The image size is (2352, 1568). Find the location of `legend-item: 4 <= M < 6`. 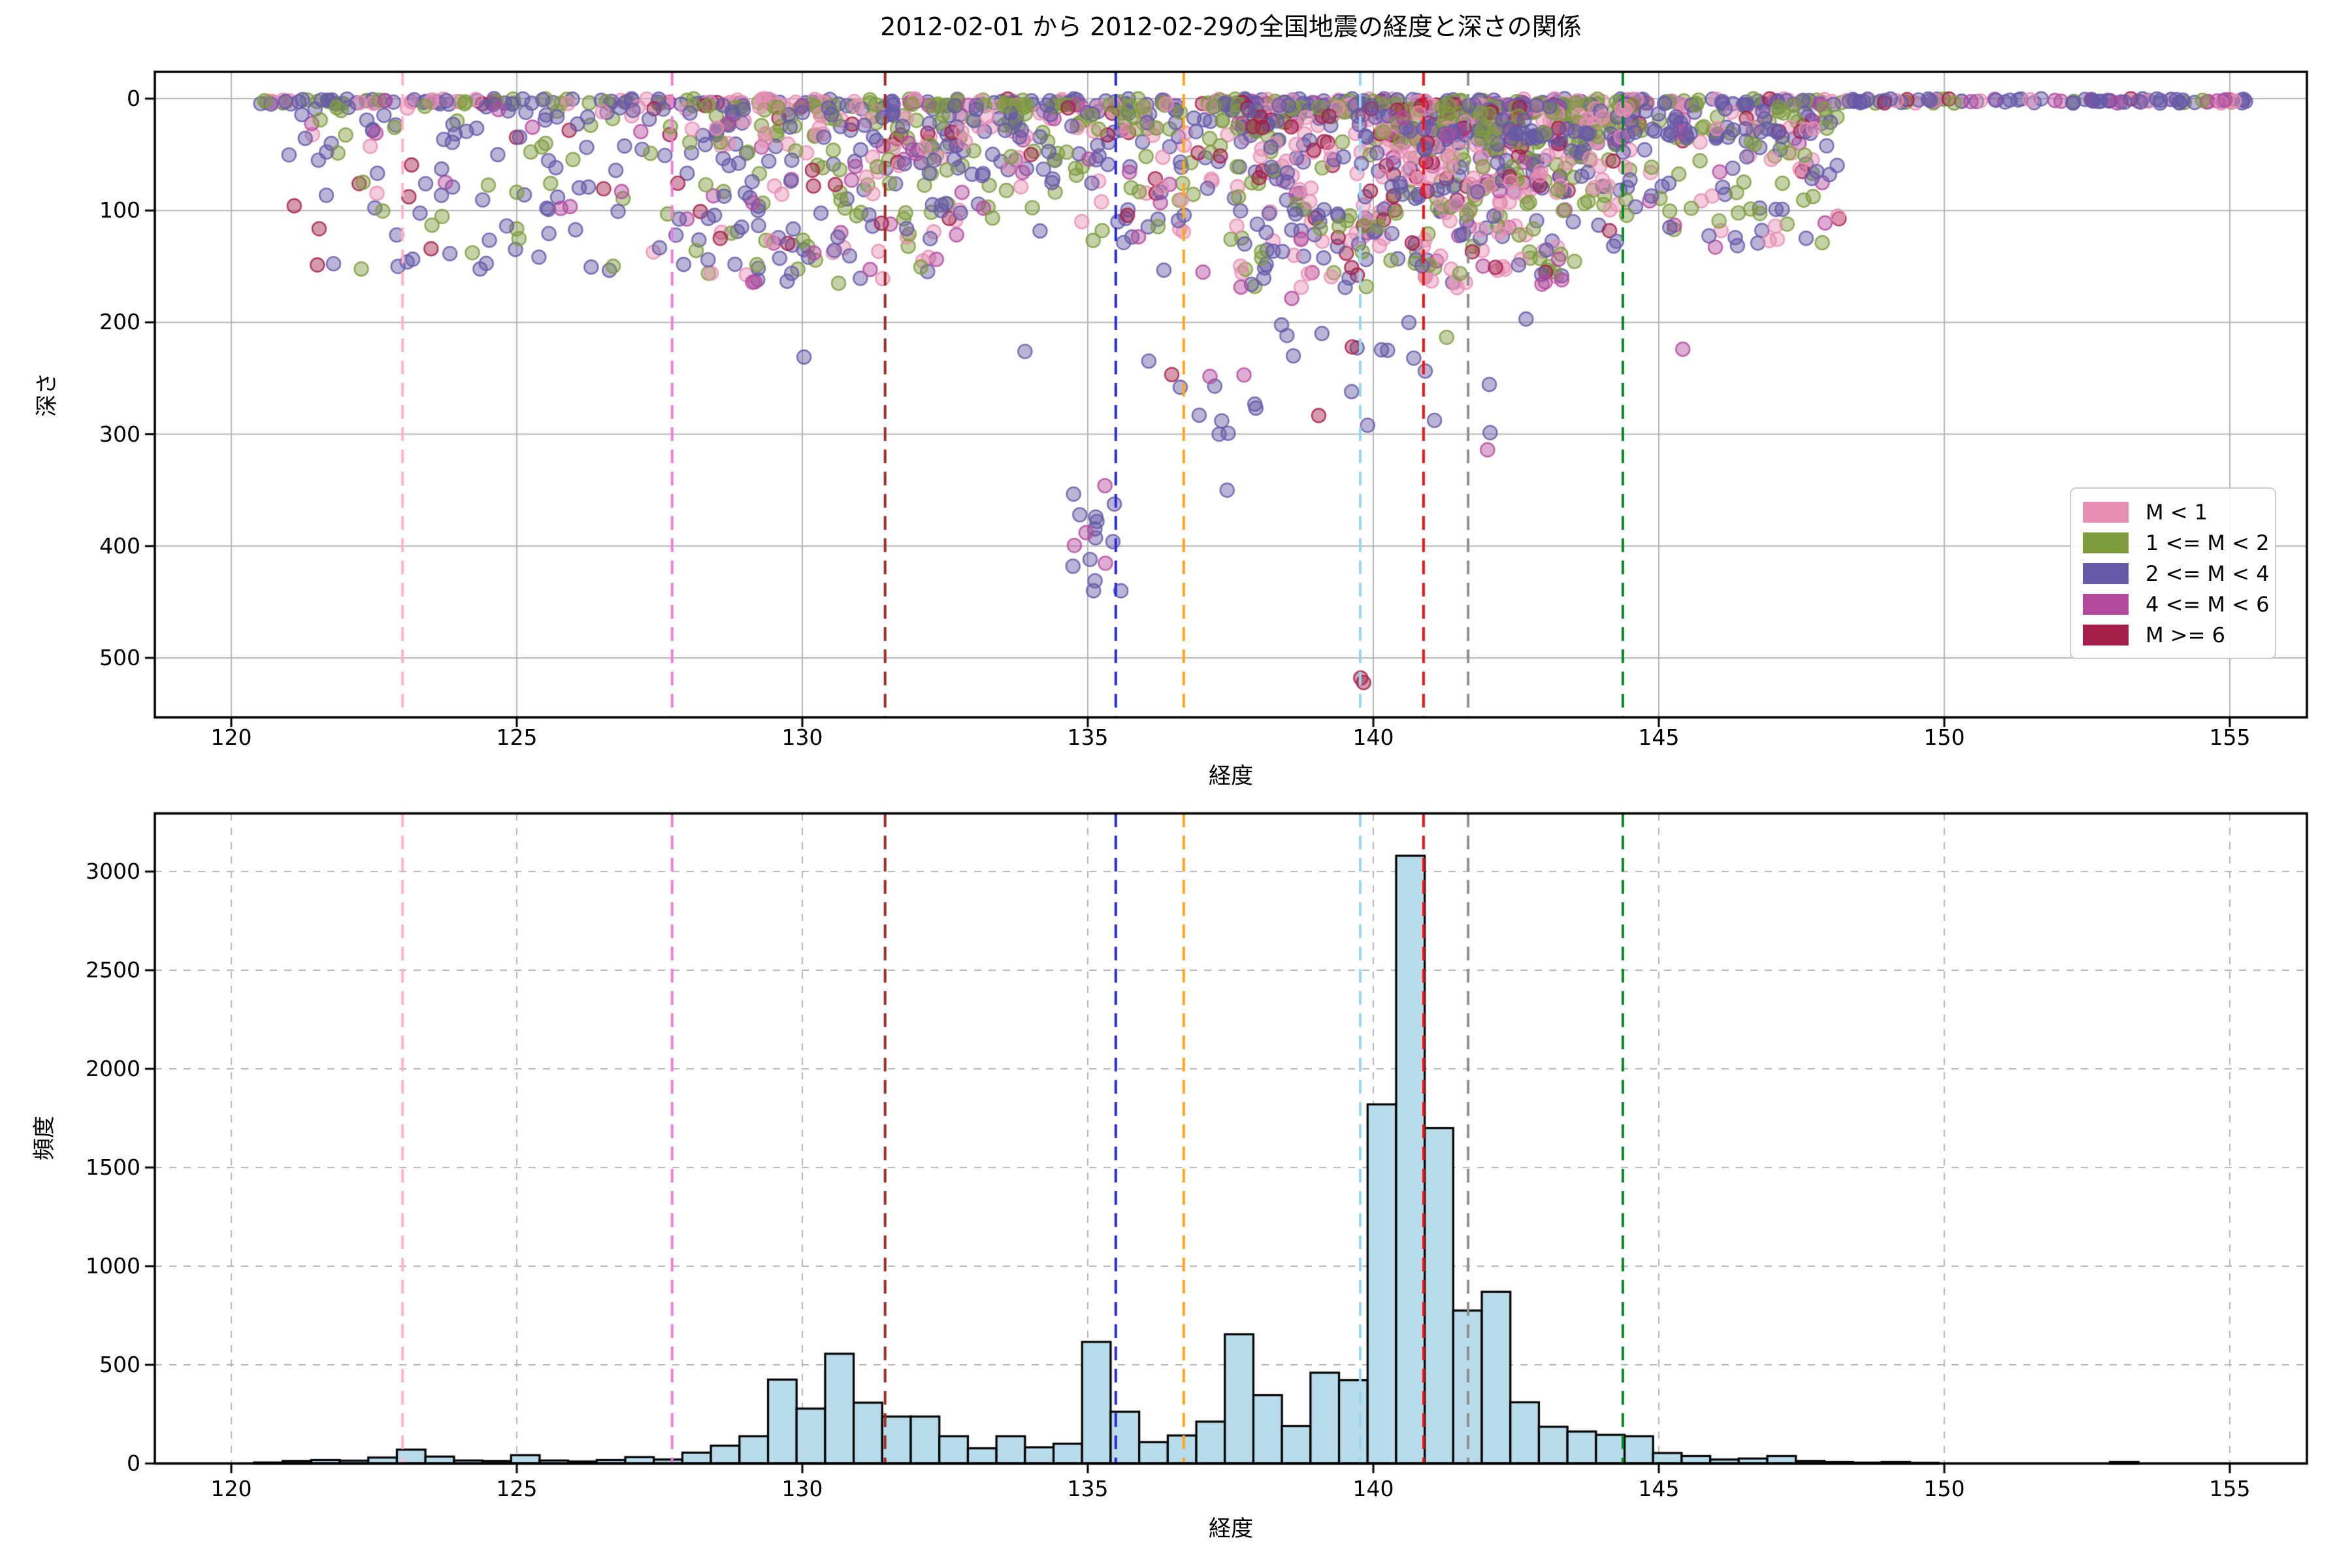

legend-item: 4 <= M < 6 is located at coordinates (2176, 604).